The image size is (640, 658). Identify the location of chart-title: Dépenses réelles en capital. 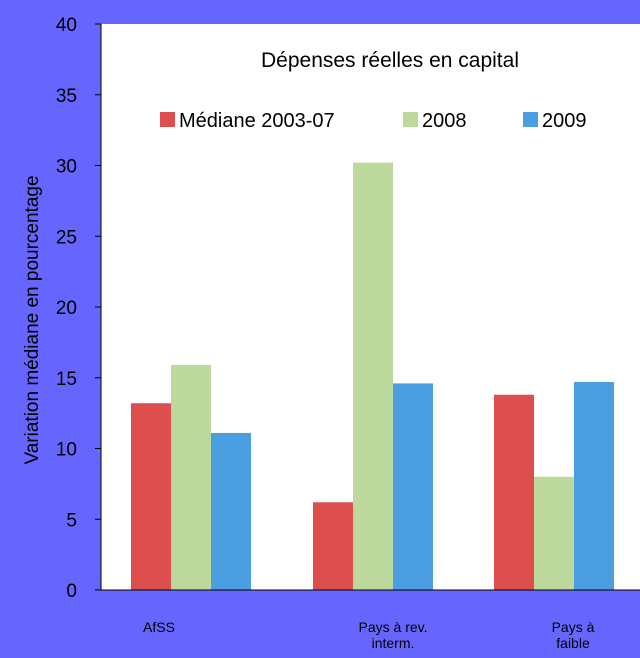
(390, 60).